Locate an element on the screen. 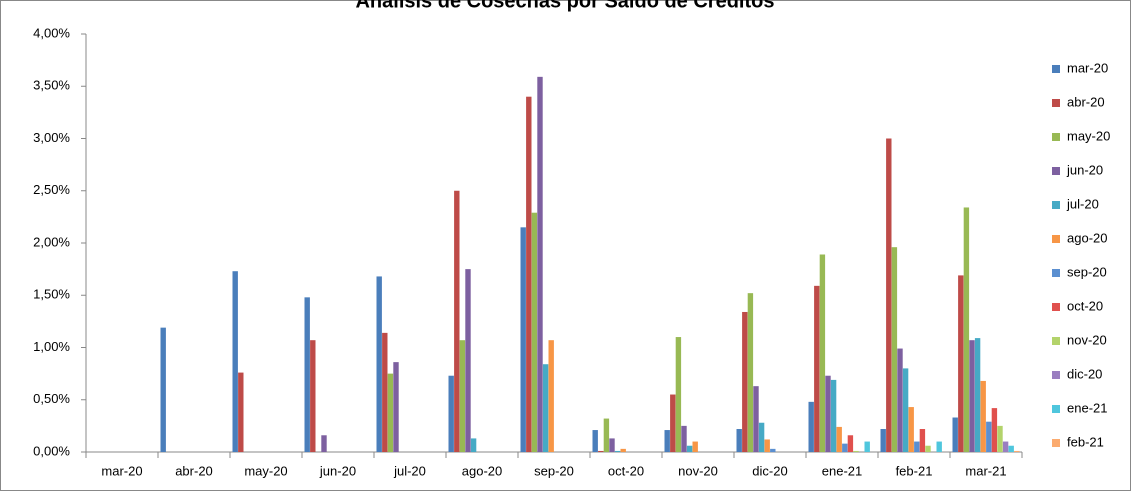  x-tick-label: mar-20 is located at coordinates (121, 470).